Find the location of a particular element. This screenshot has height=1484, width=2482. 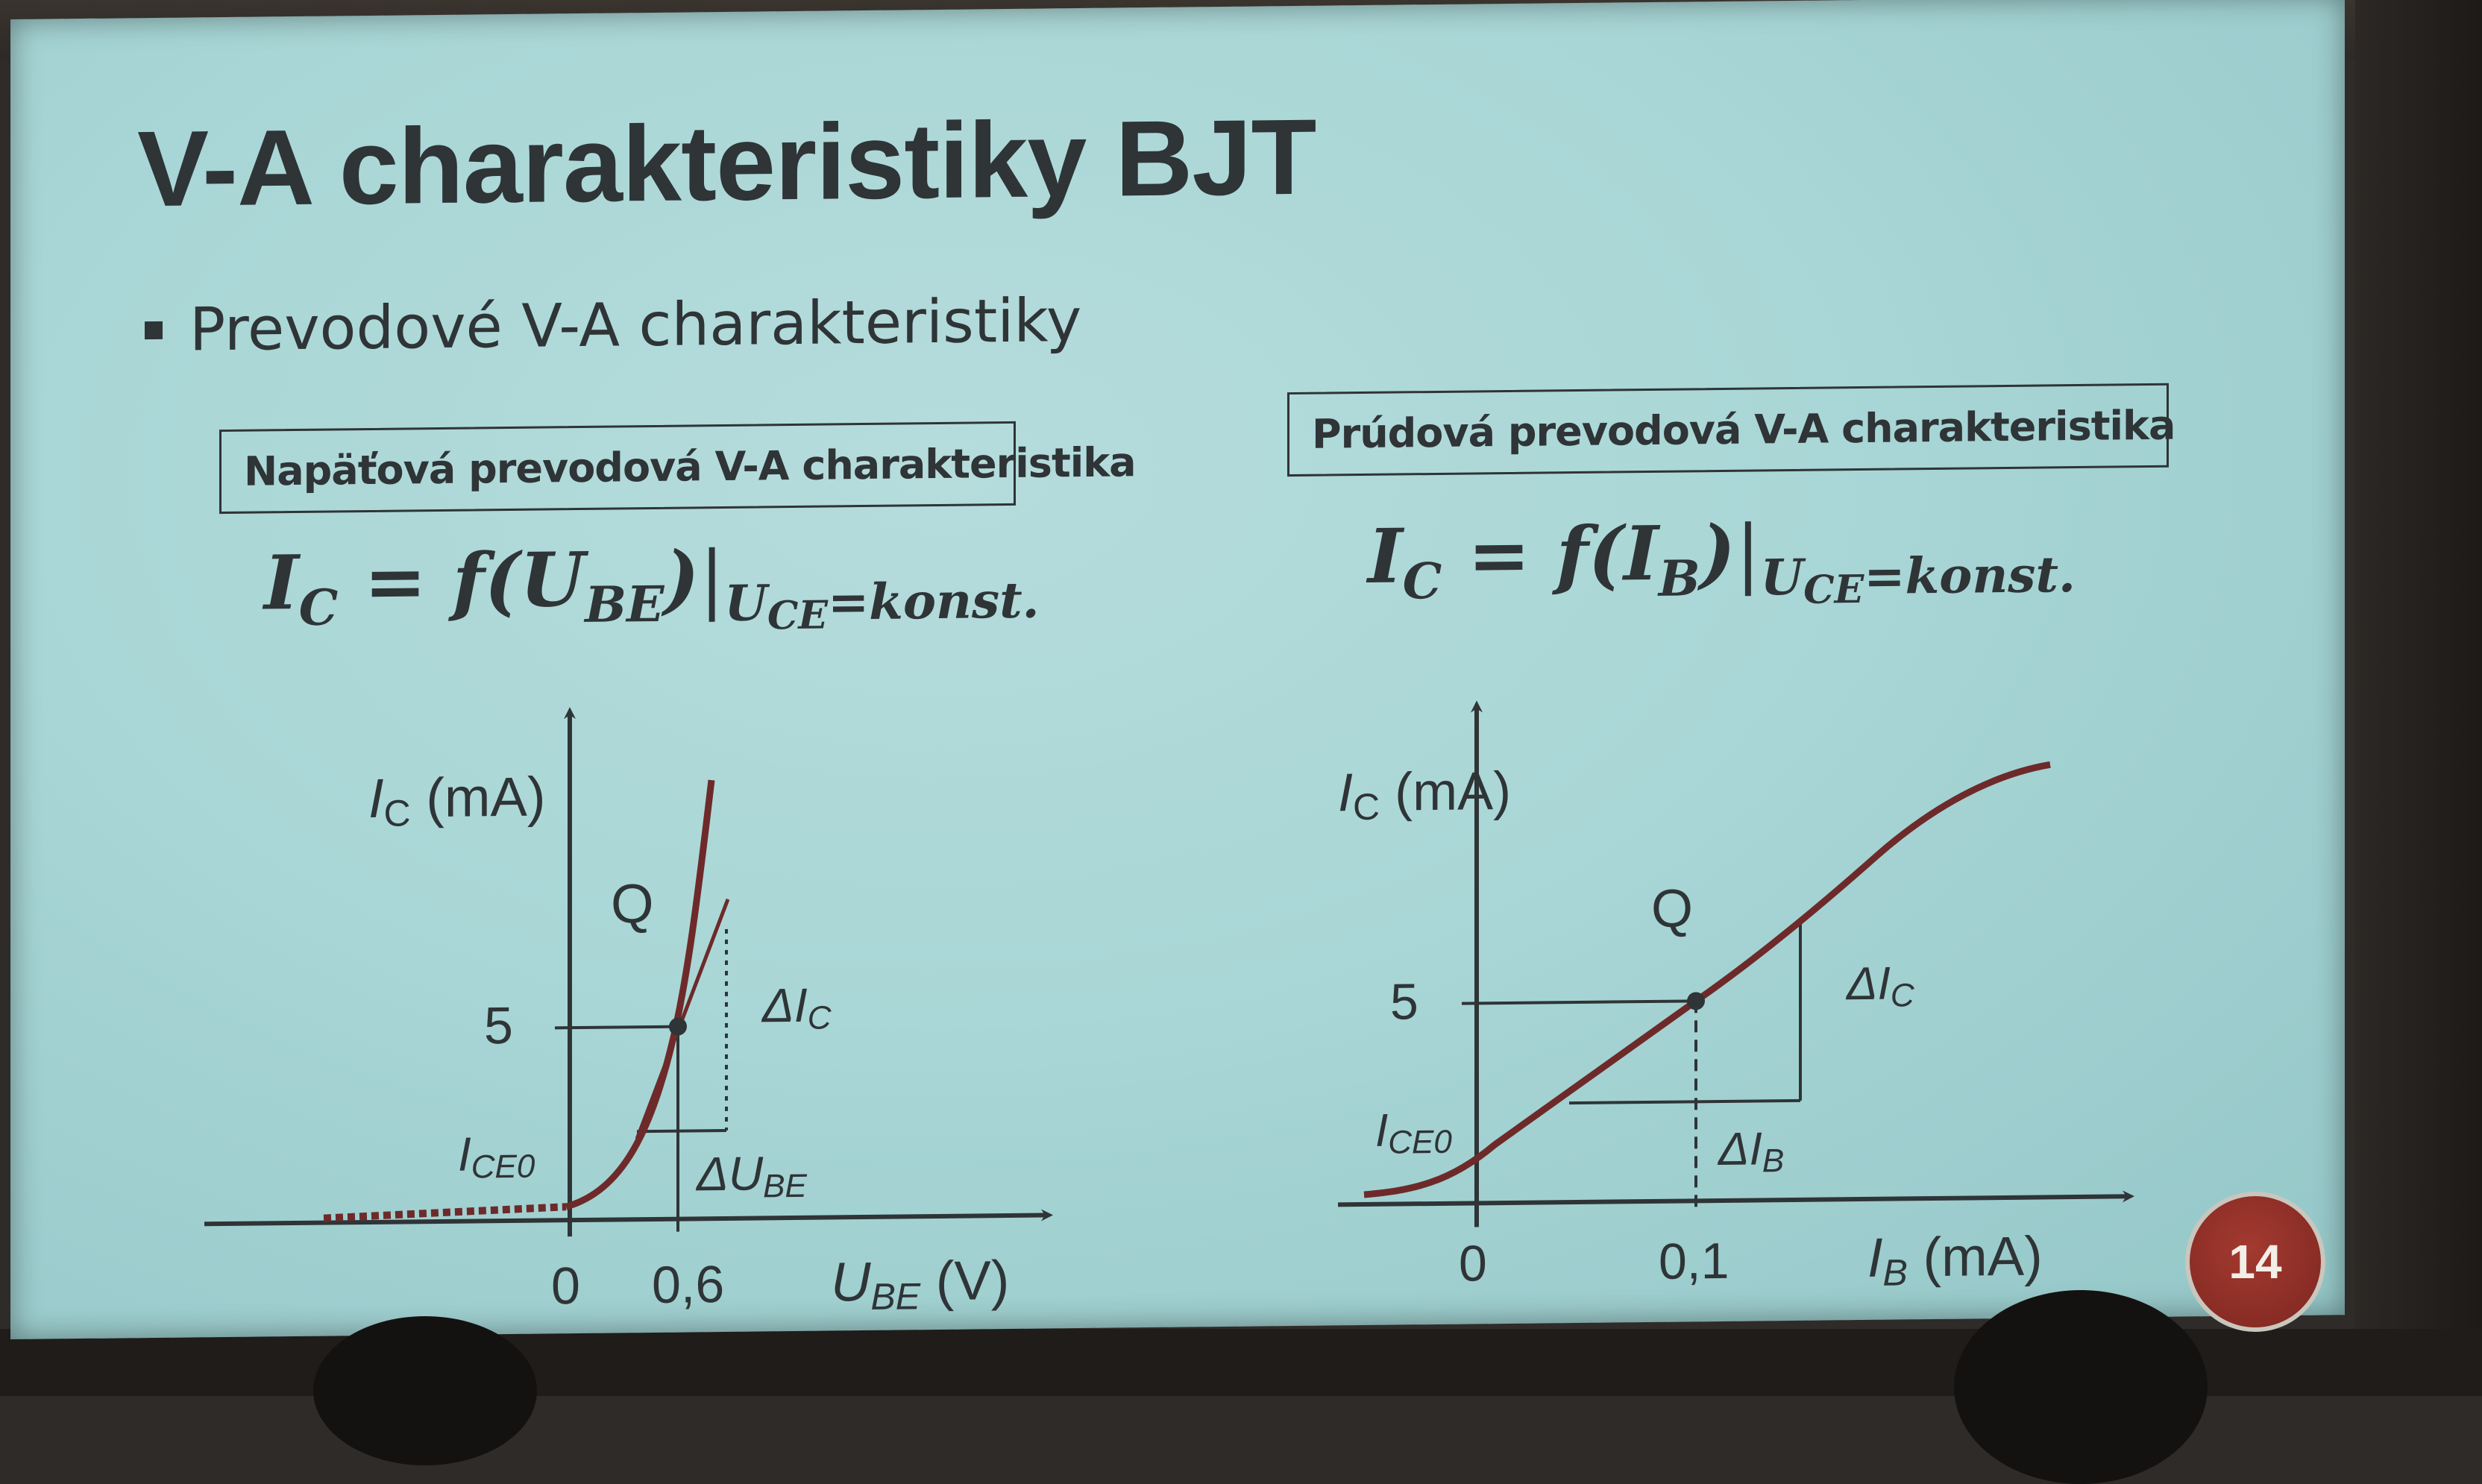

left-chart-svg: IC (mA) Q 5 ICE0 ΔIC ΔUBE 0 0,6 UBE (V) is located at coordinates (629, 1013).